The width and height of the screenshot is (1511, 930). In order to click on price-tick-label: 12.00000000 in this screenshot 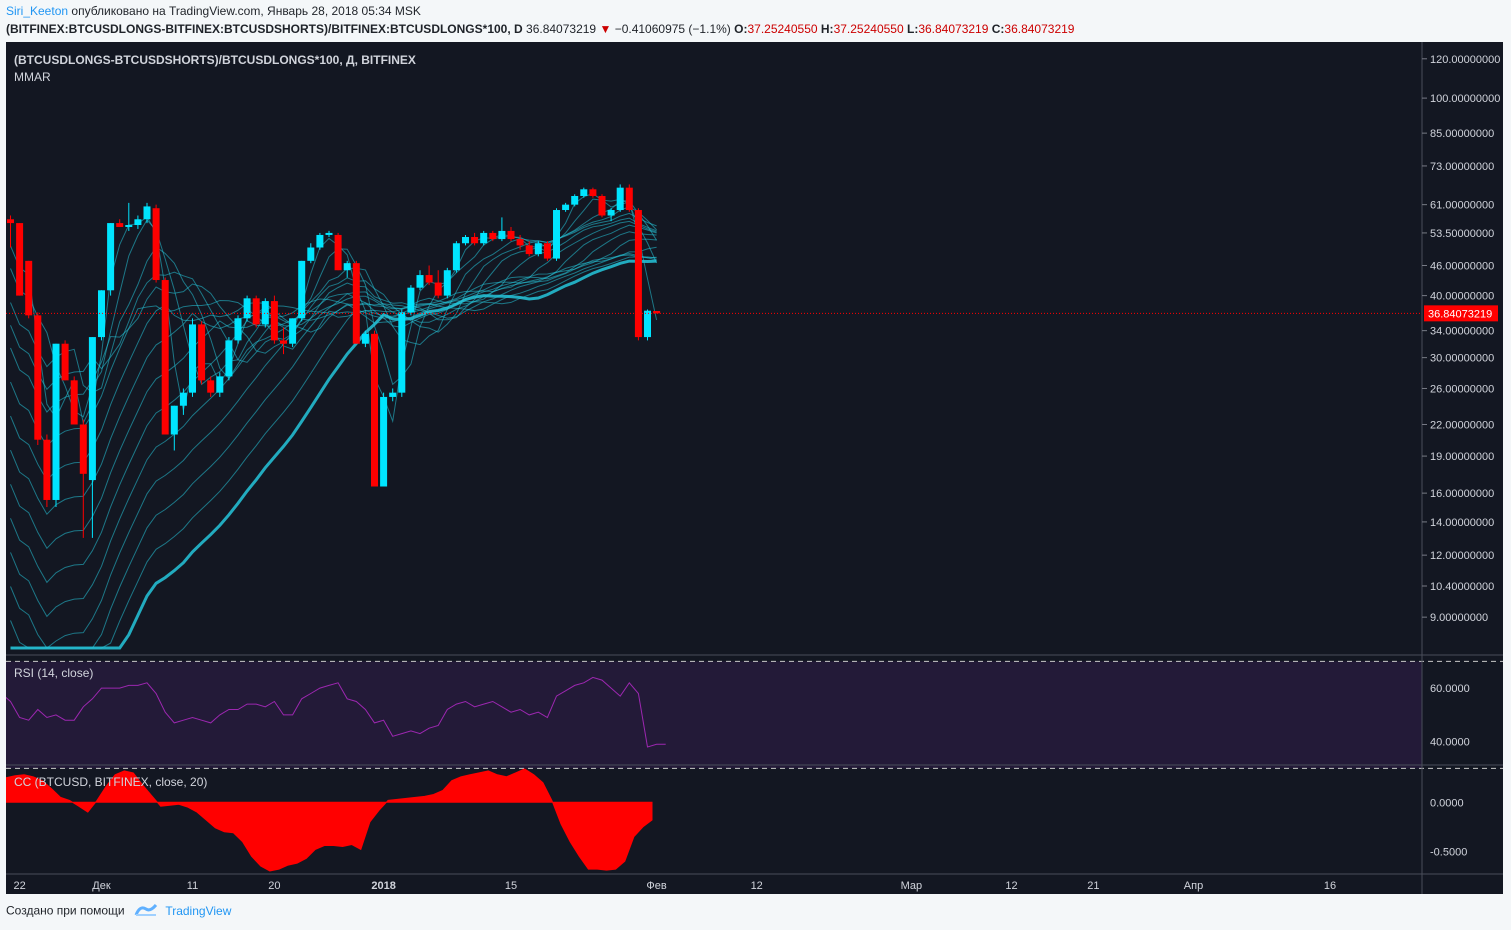, I will do `click(1462, 556)`.